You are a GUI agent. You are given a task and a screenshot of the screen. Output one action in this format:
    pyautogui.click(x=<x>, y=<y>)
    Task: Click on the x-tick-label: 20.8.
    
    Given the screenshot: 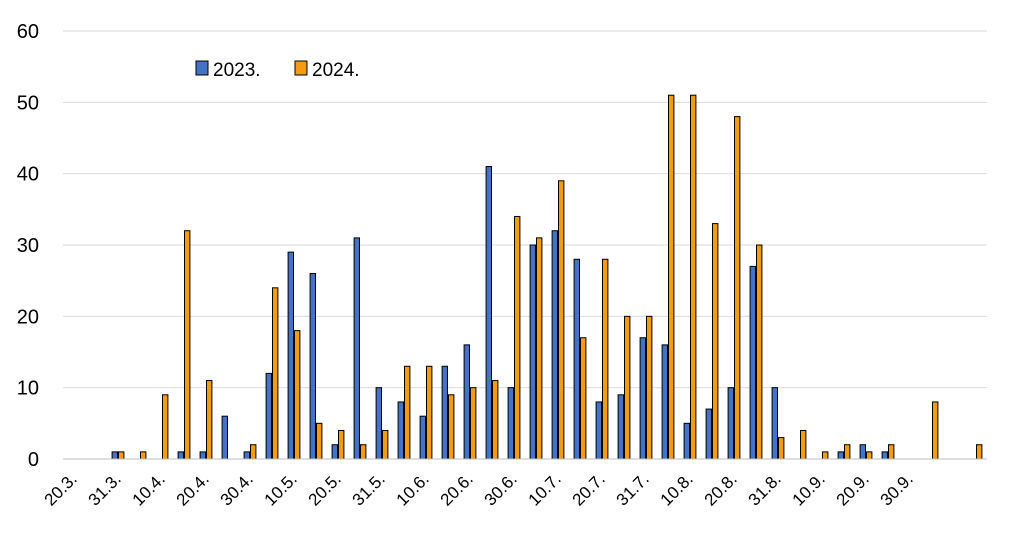 What is the action you would take?
    pyautogui.click(x=721, y=489)
    